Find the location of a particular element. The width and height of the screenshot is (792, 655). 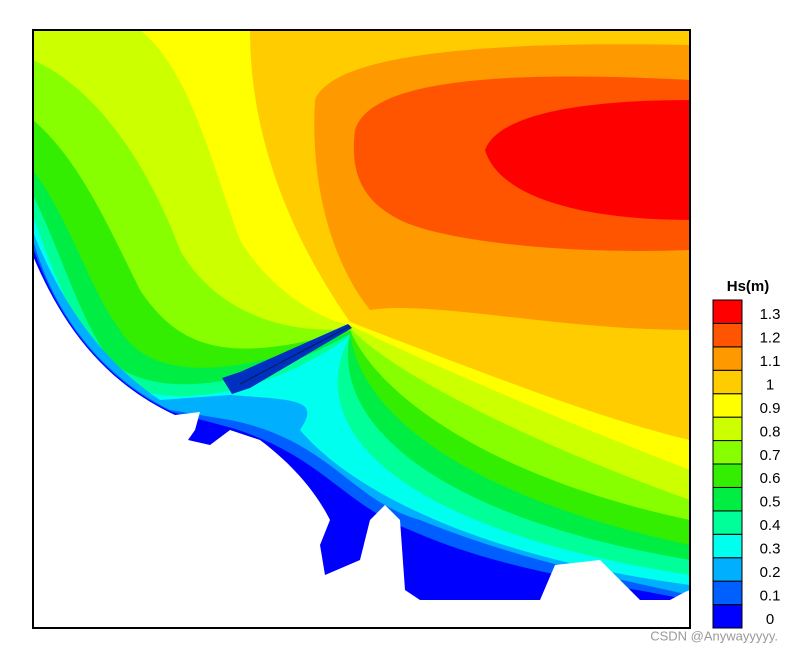

colorbar-label: 0.7 is located at coordinates (770, 455).